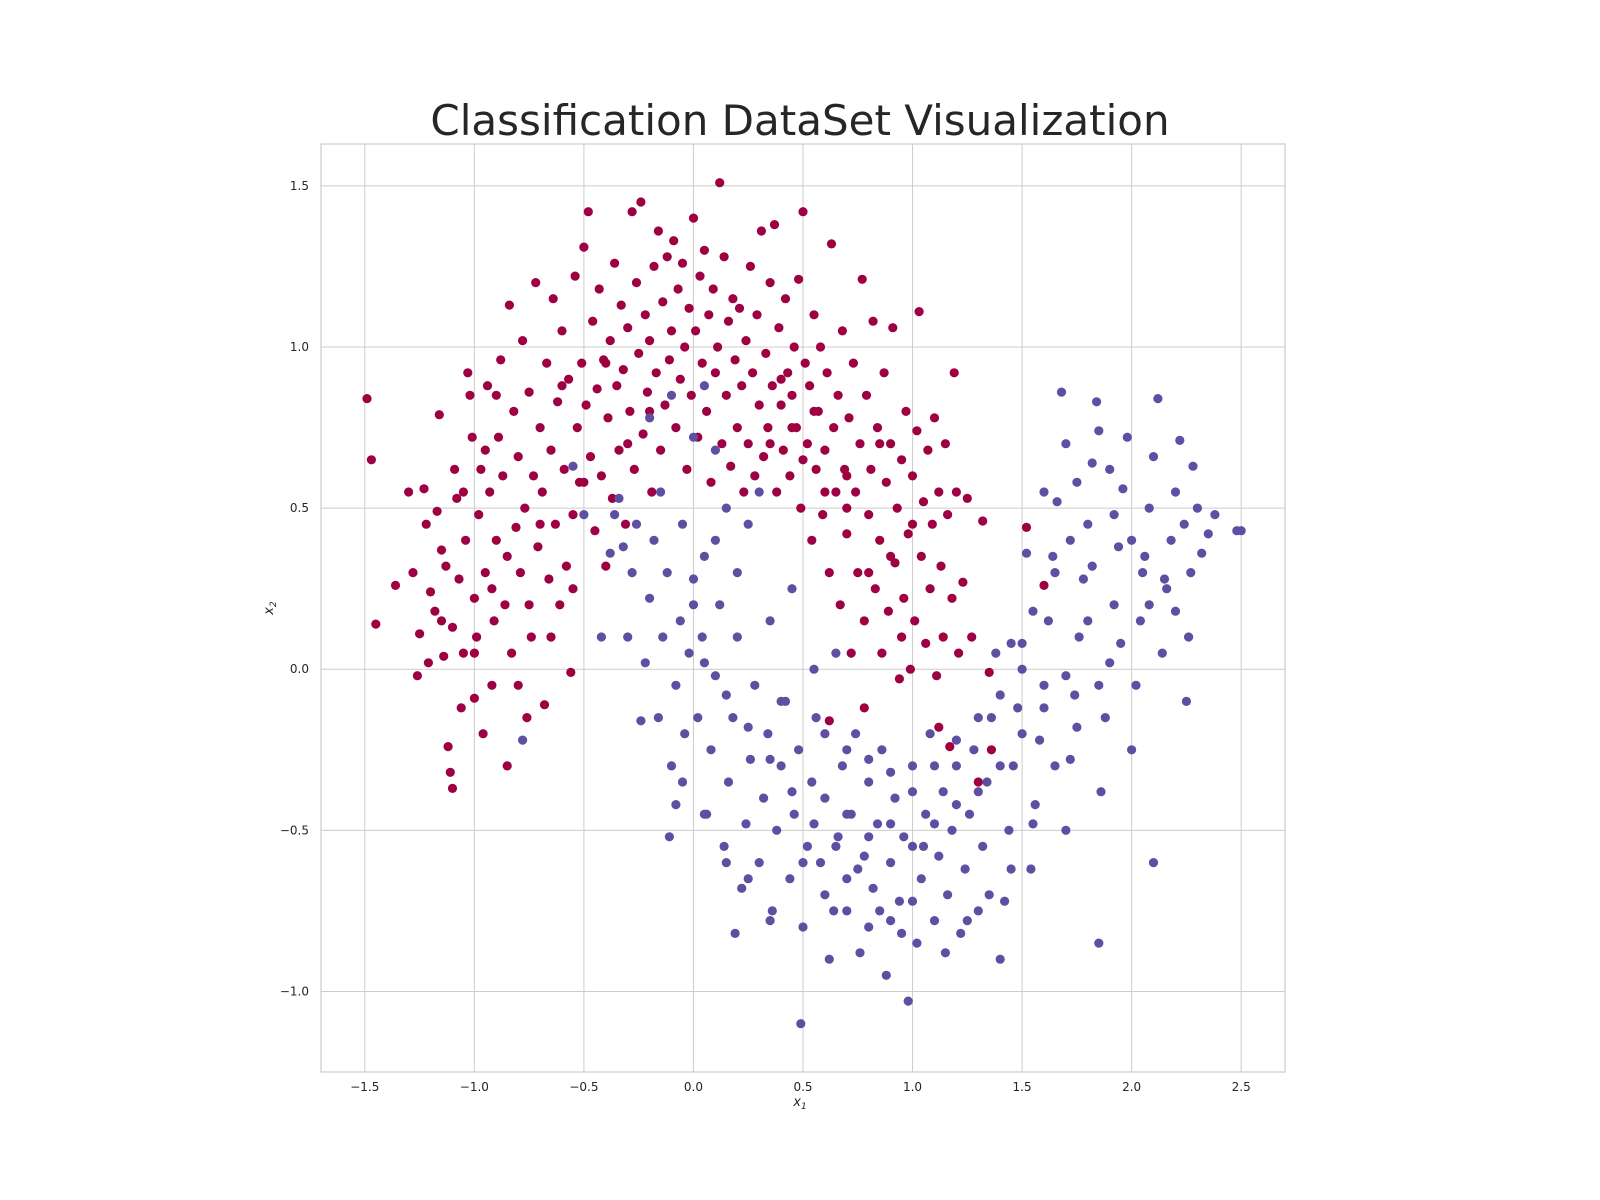 The image size is (1600, 1200). What do you see at coordinates (299, 347) in the screenshot?
I see `y-tick-label: 1.0` at bounding box center [299, 347].